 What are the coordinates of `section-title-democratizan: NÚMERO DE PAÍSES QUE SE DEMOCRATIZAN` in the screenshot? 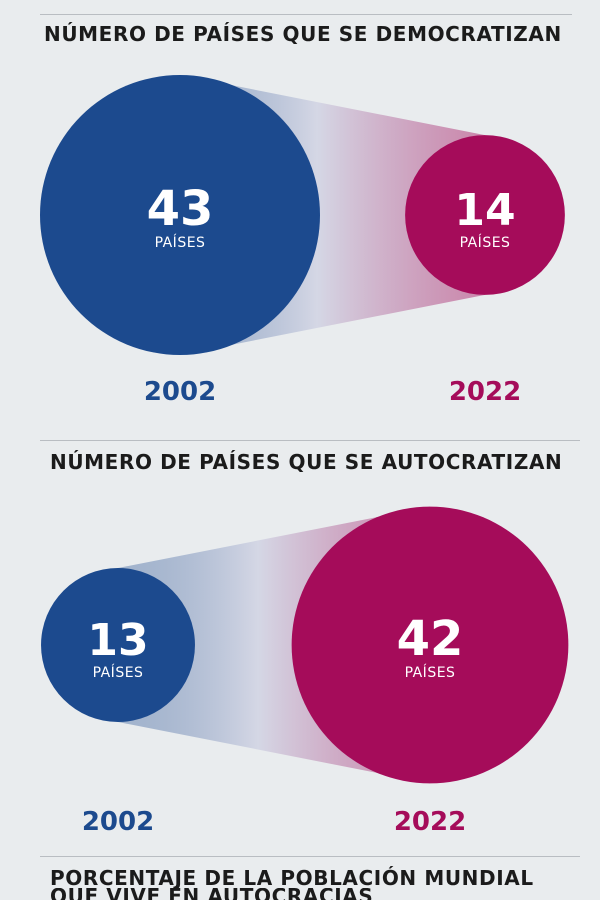 It's located at (303, 34).